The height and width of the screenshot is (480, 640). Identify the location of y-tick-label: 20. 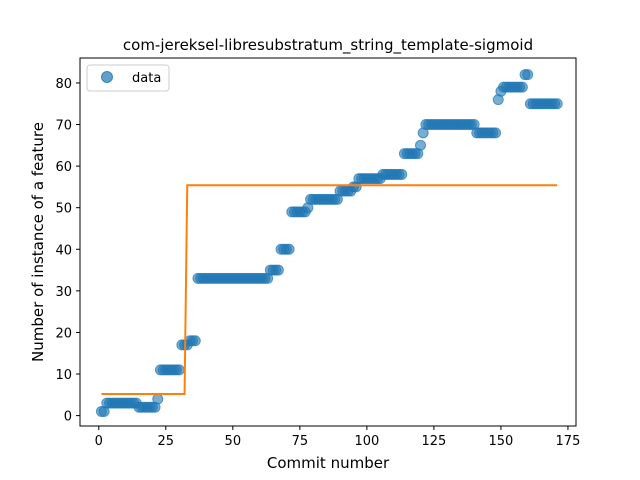
(63, 333).